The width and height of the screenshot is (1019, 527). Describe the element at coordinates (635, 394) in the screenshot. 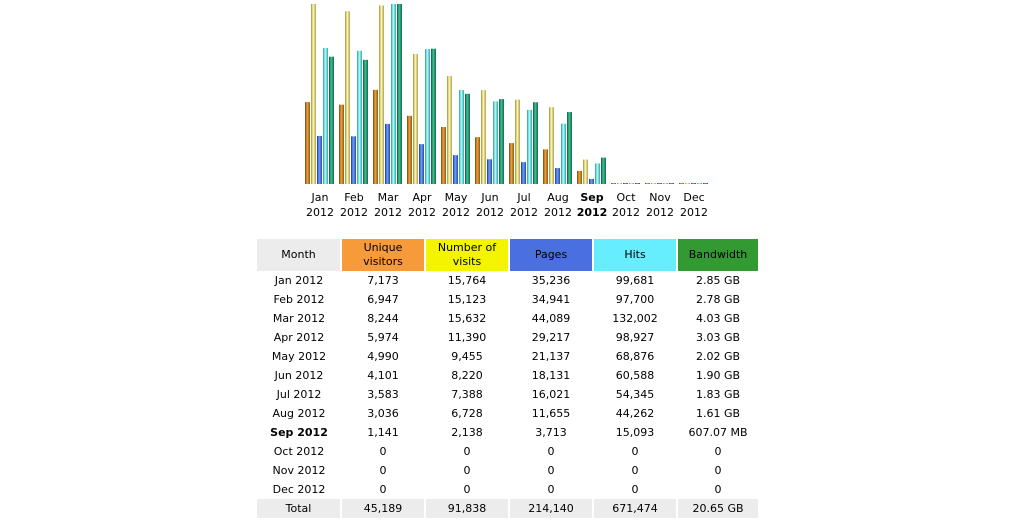

I see `cell-hits: 54,345` at that location.